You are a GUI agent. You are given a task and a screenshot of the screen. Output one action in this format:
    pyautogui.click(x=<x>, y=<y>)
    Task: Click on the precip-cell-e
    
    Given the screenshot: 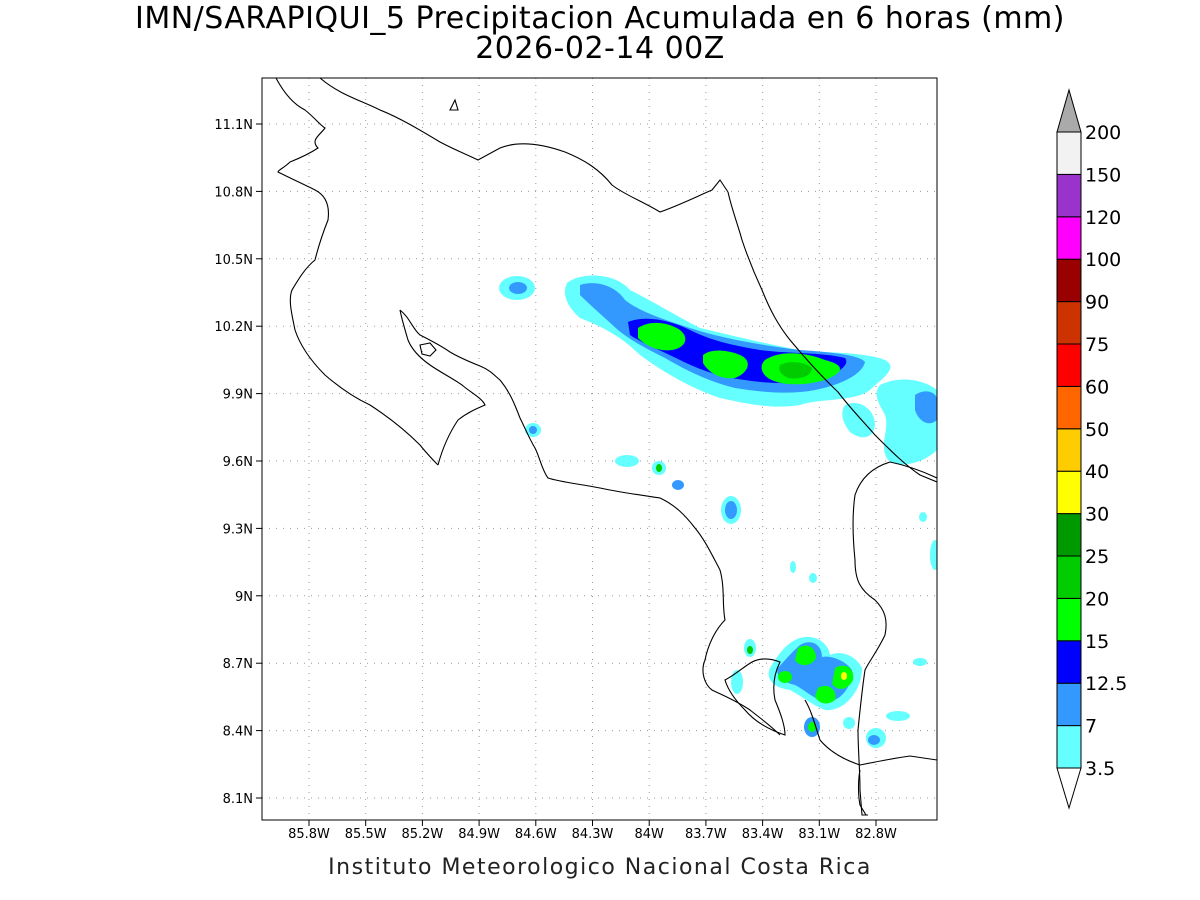 What is the action you would take?
    pyautogui.click(x=678, y=485)
    